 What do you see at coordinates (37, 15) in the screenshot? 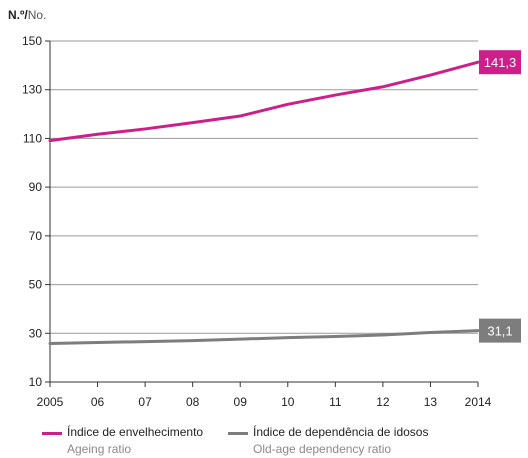
I see `unit-secondary: No.` at bounding box center [37, 15].